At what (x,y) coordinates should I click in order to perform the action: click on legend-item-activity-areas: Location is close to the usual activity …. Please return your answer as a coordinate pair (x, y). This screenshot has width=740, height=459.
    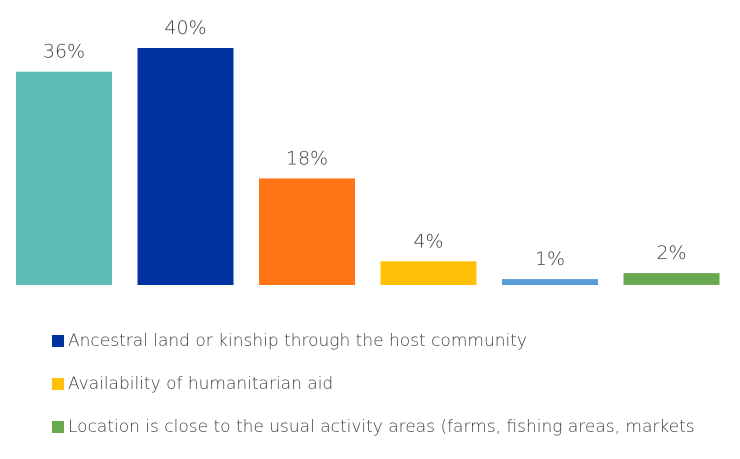
    Looking at the image, I should click on (373, 427).